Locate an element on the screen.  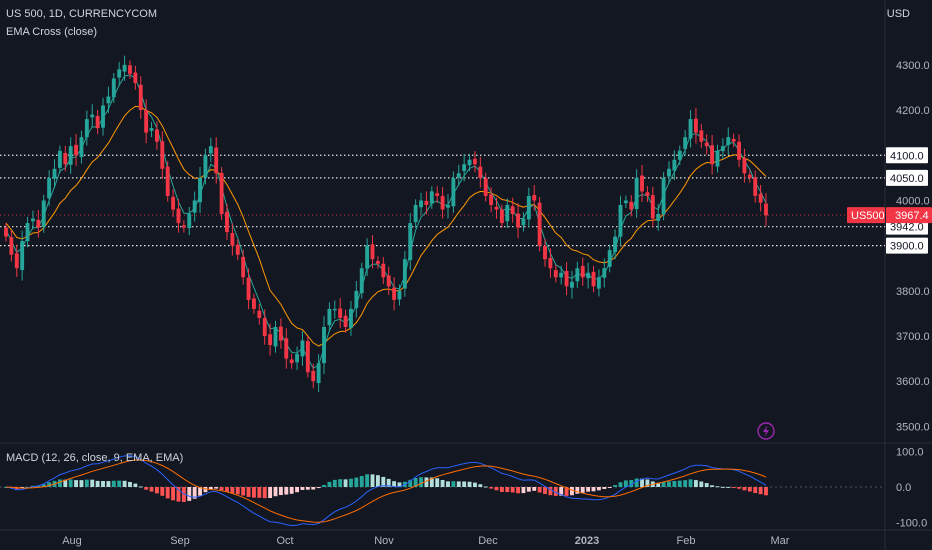
macd-pane is located at coordinates (442, 491).